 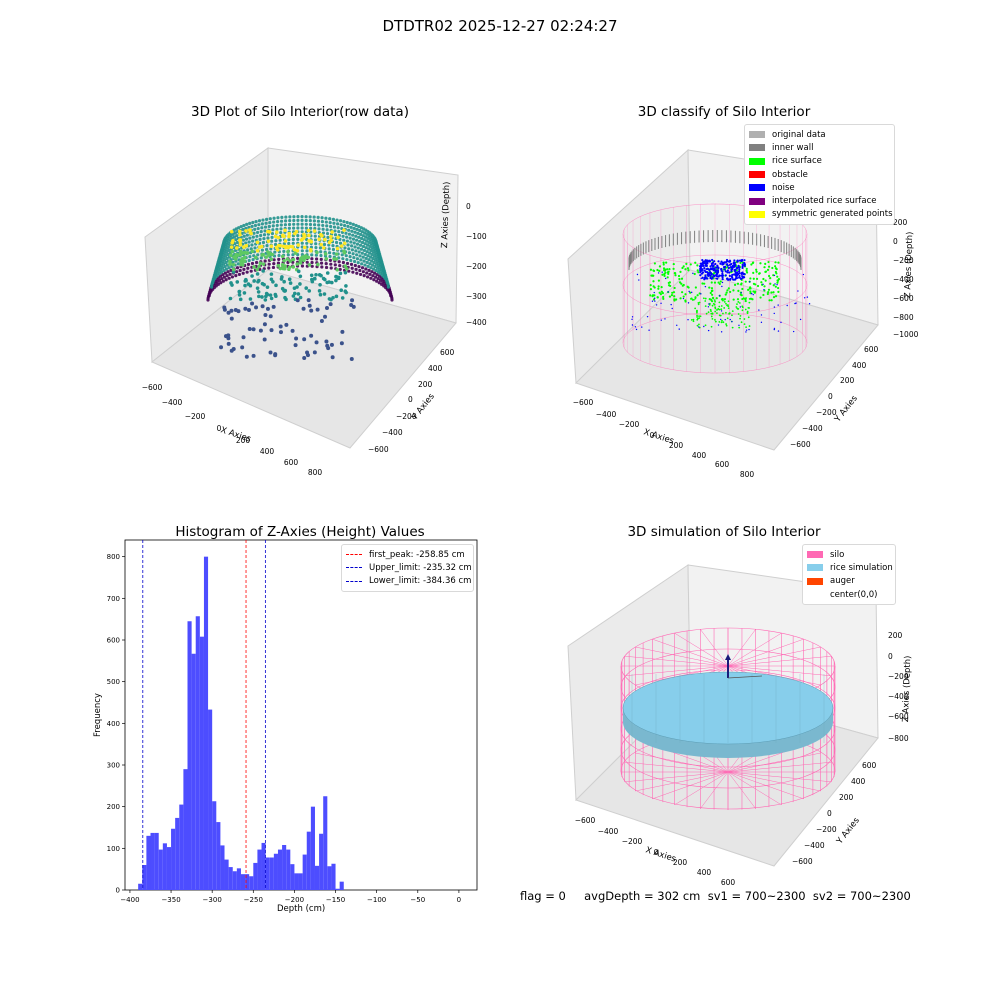 What do you see at coordinates (903, 260) in the screenshot?
I see `plot2-z-tick: −200` at bounding box center [903, 260].